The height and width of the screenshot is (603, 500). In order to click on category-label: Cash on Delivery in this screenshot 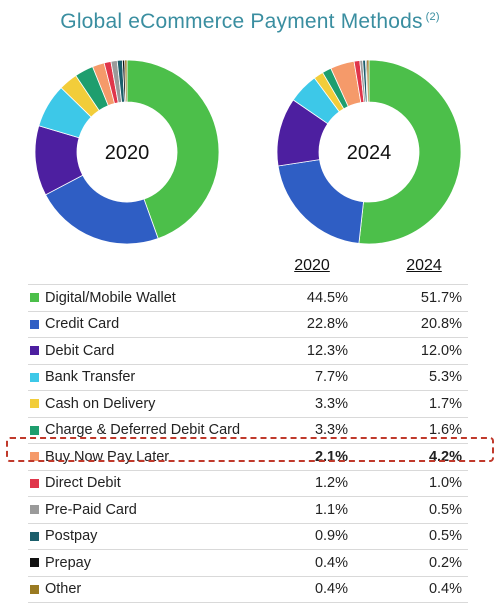, I will do `click(256, 404)`.